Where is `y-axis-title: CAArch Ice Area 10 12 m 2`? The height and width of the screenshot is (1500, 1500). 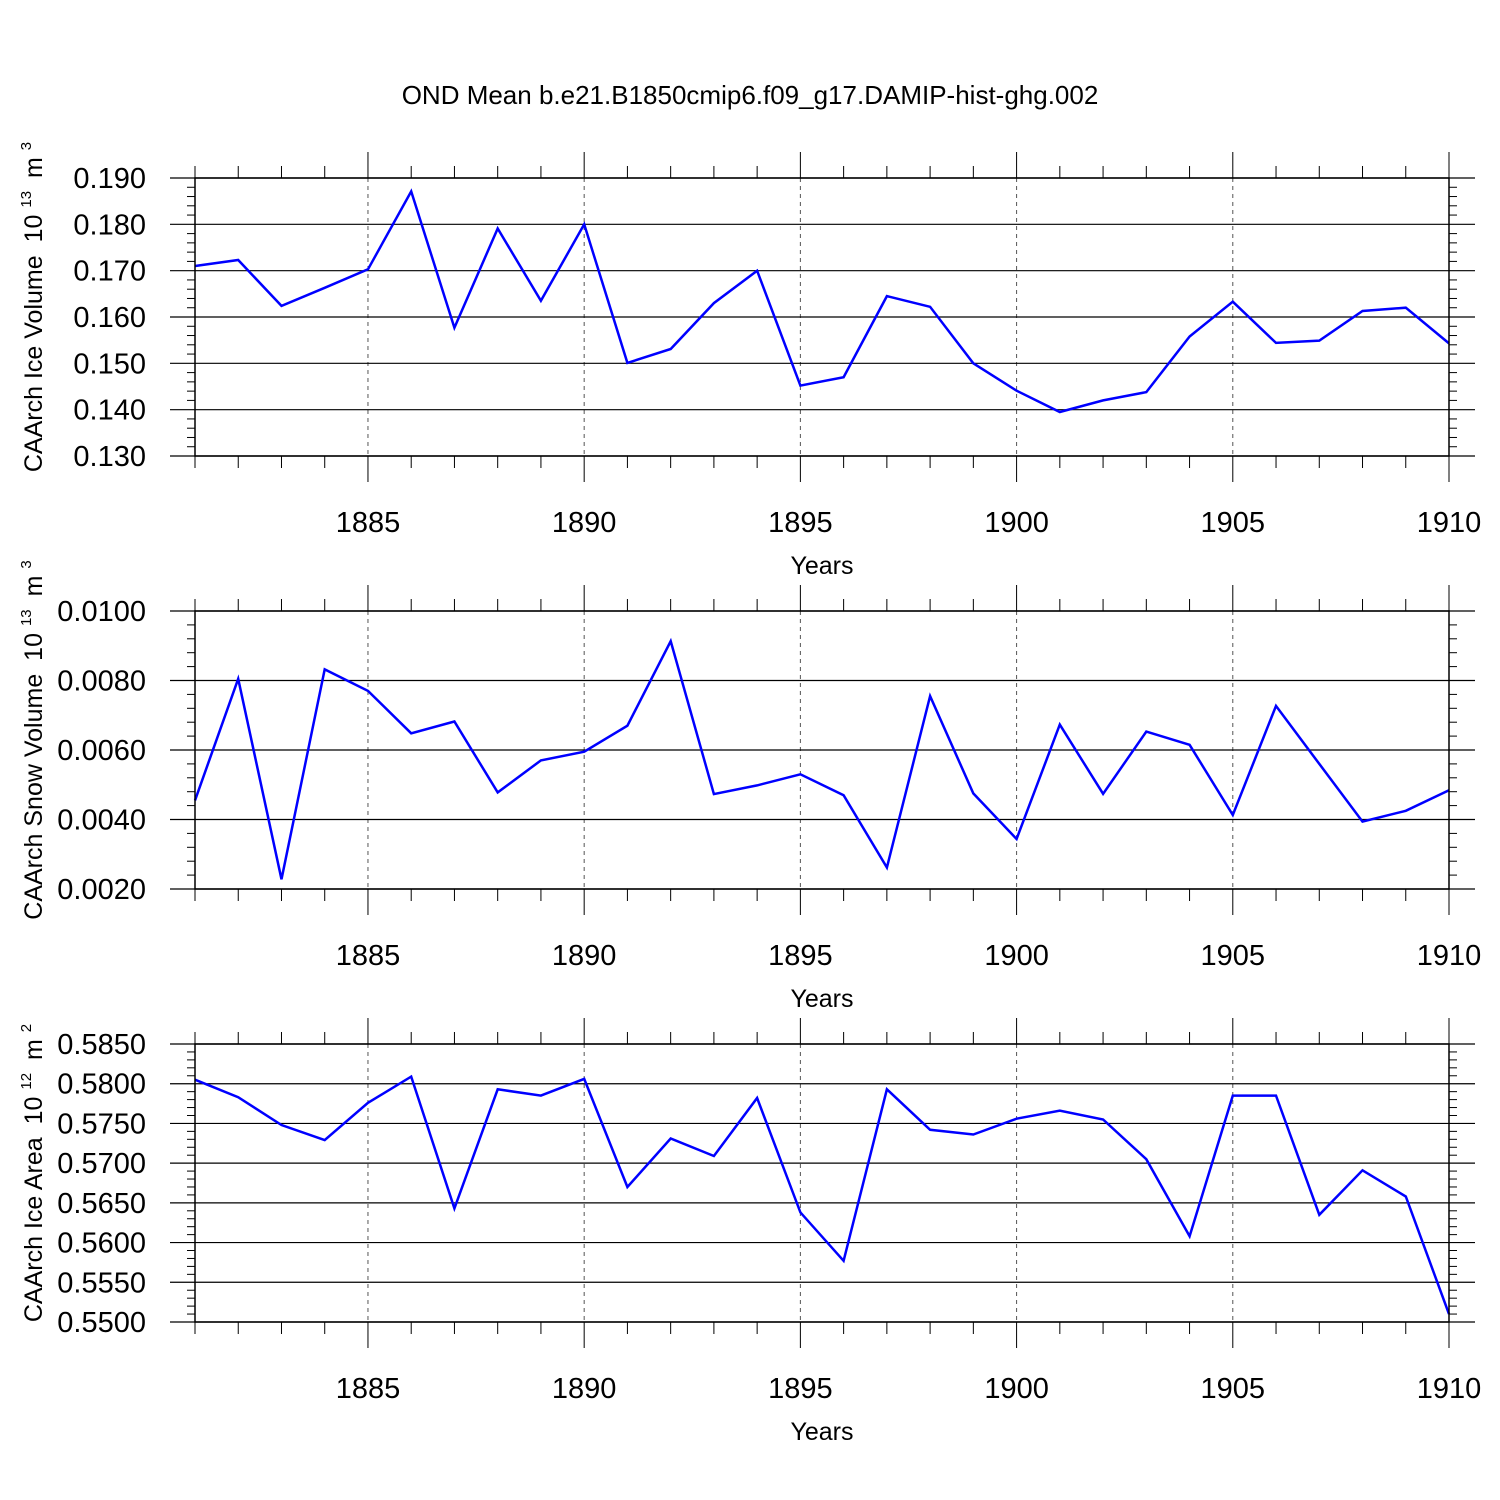
y-axis-title: CAArch Ice Area 10 12 m 2 is located at coordinates (28, 1173).